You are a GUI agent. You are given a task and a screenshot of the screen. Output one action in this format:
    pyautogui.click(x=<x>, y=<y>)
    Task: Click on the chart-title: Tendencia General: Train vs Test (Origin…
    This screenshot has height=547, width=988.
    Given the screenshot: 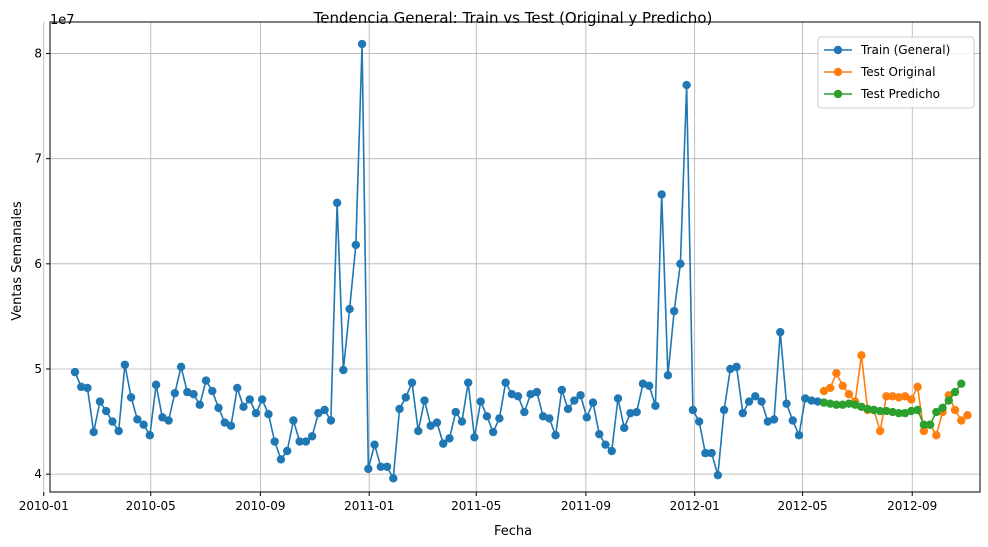 What is the action you would take?
    pyautogui.click(x=513, y=18)
    